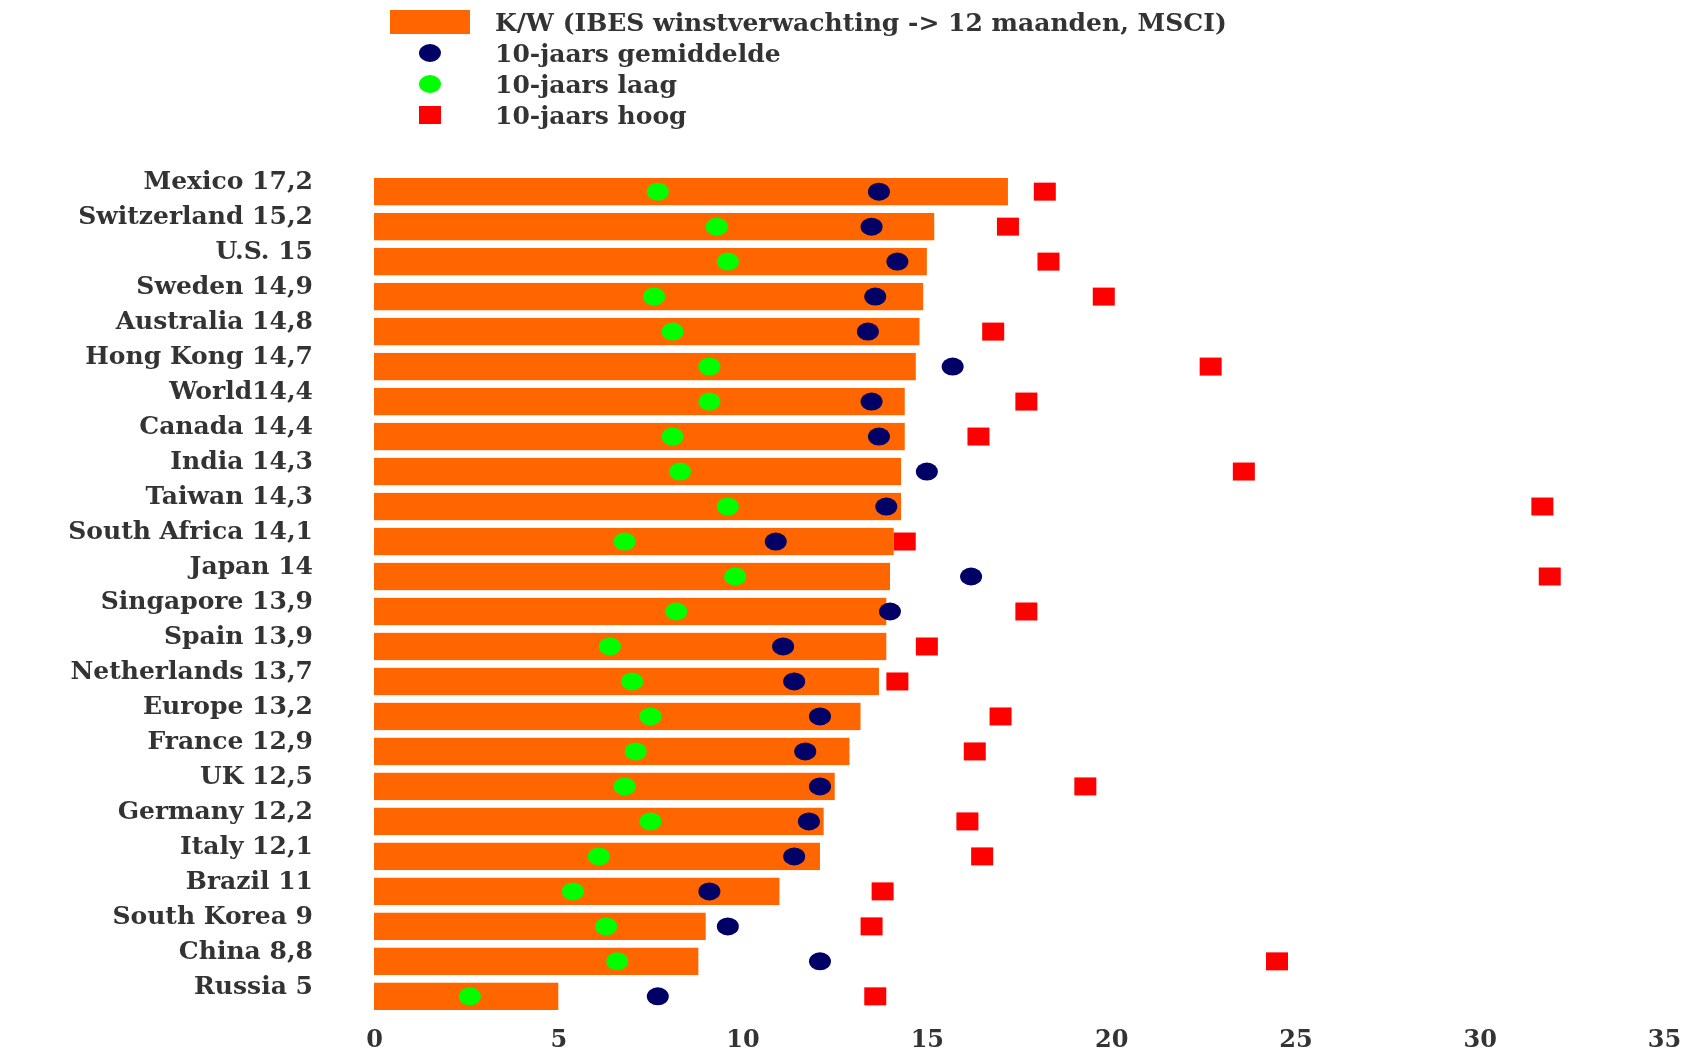 The image size is (1698, 1051). I want to click on legend-label: 10-jaars laag, so click(586, 84).